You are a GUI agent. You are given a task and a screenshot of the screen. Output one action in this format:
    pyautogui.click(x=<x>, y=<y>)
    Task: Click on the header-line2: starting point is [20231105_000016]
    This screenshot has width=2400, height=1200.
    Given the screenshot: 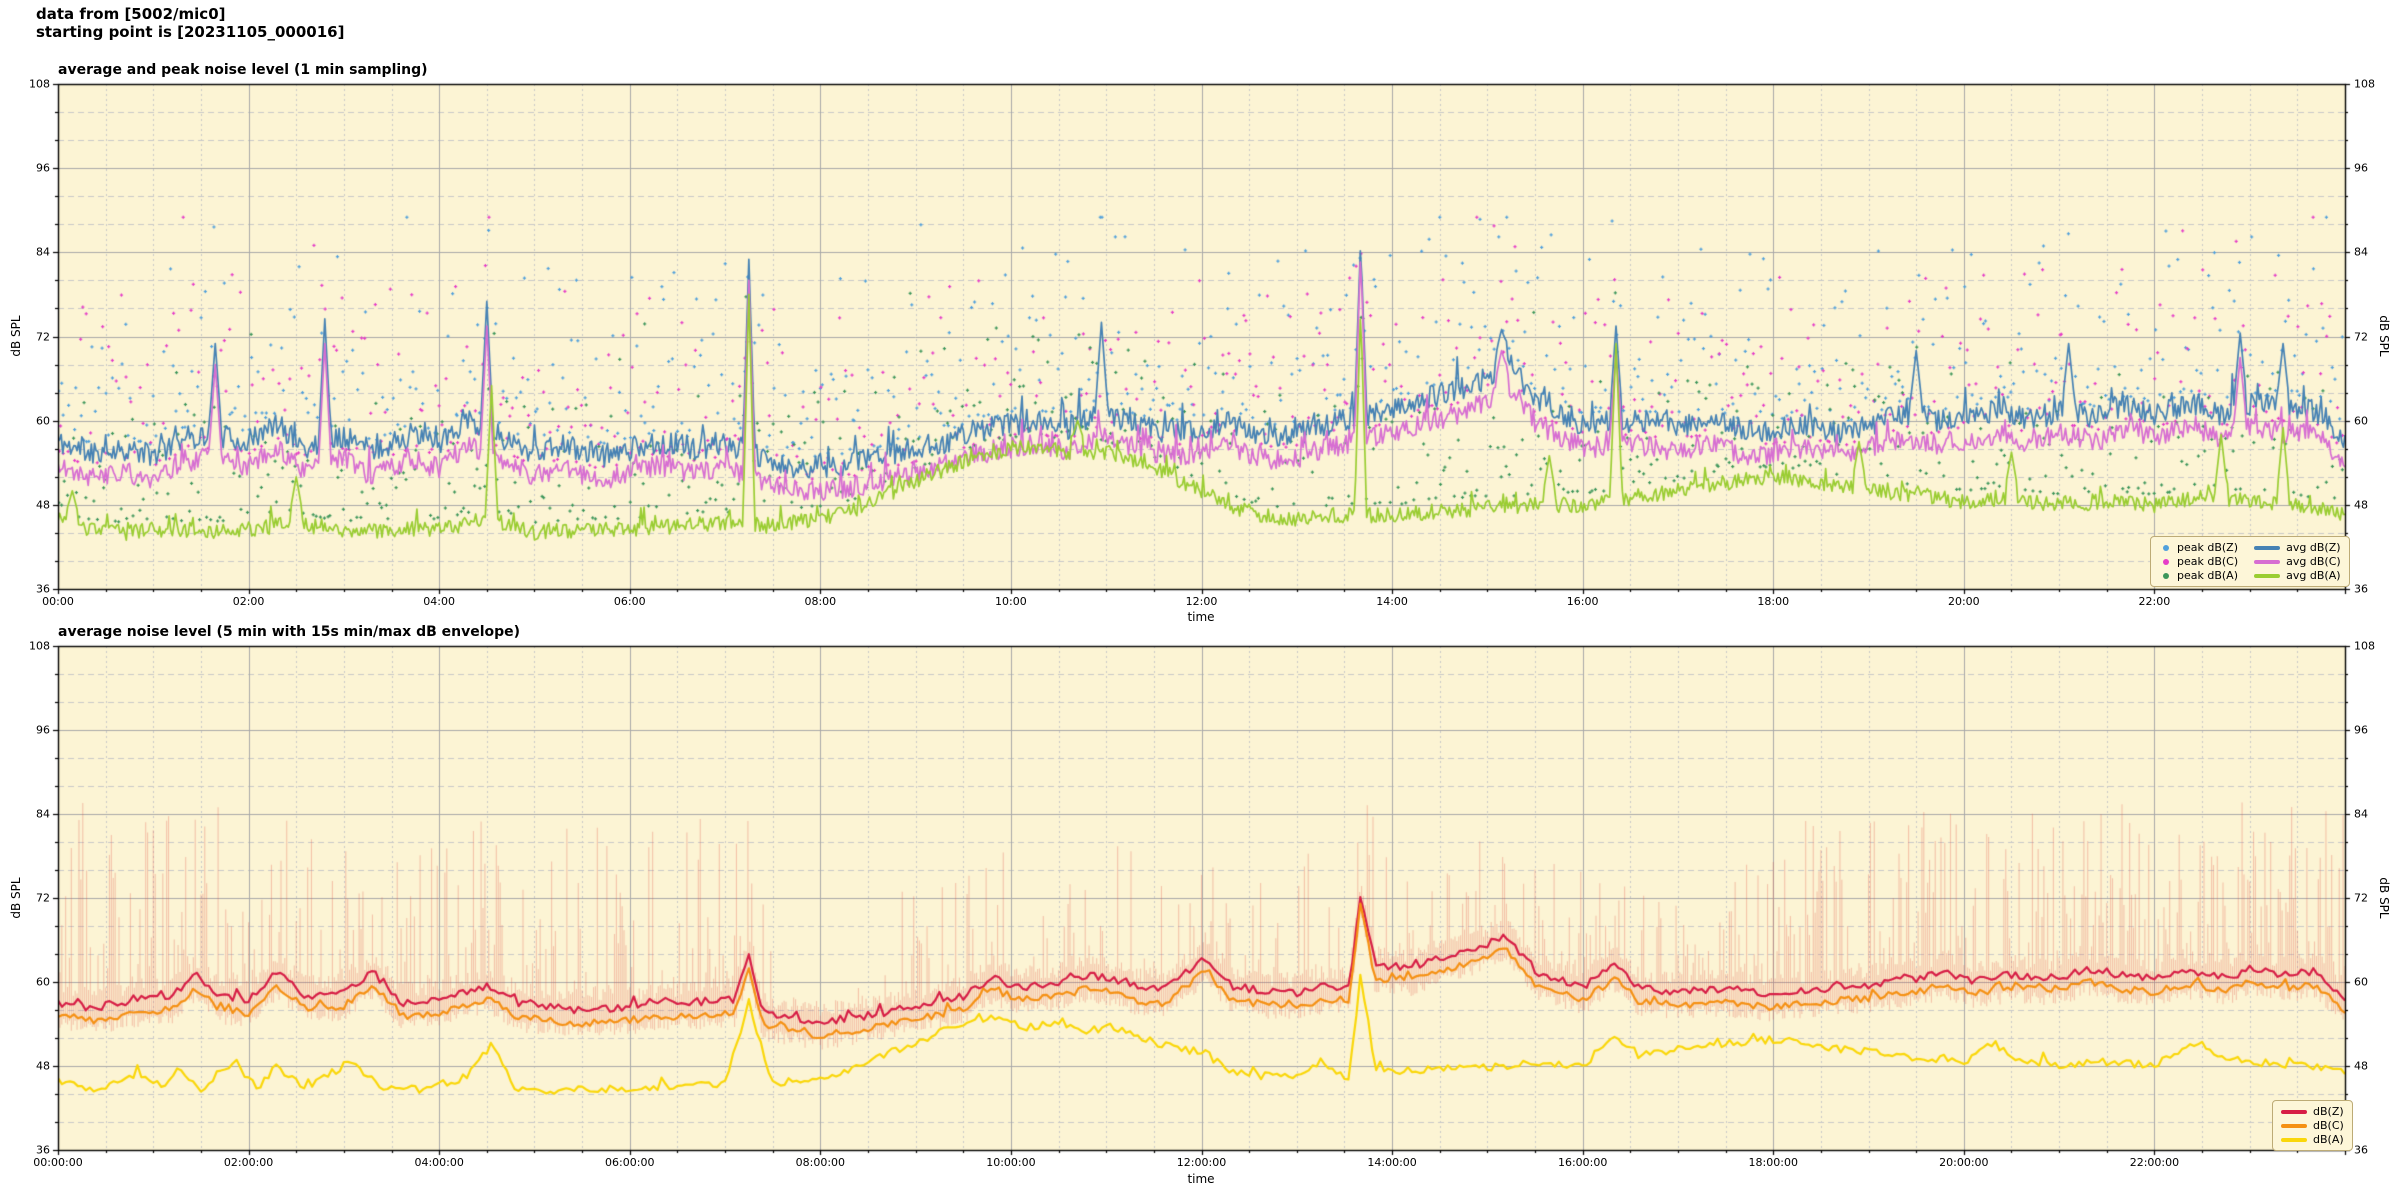 What is the action you would take?
    pyautogui.click(x=190, y=32)
    